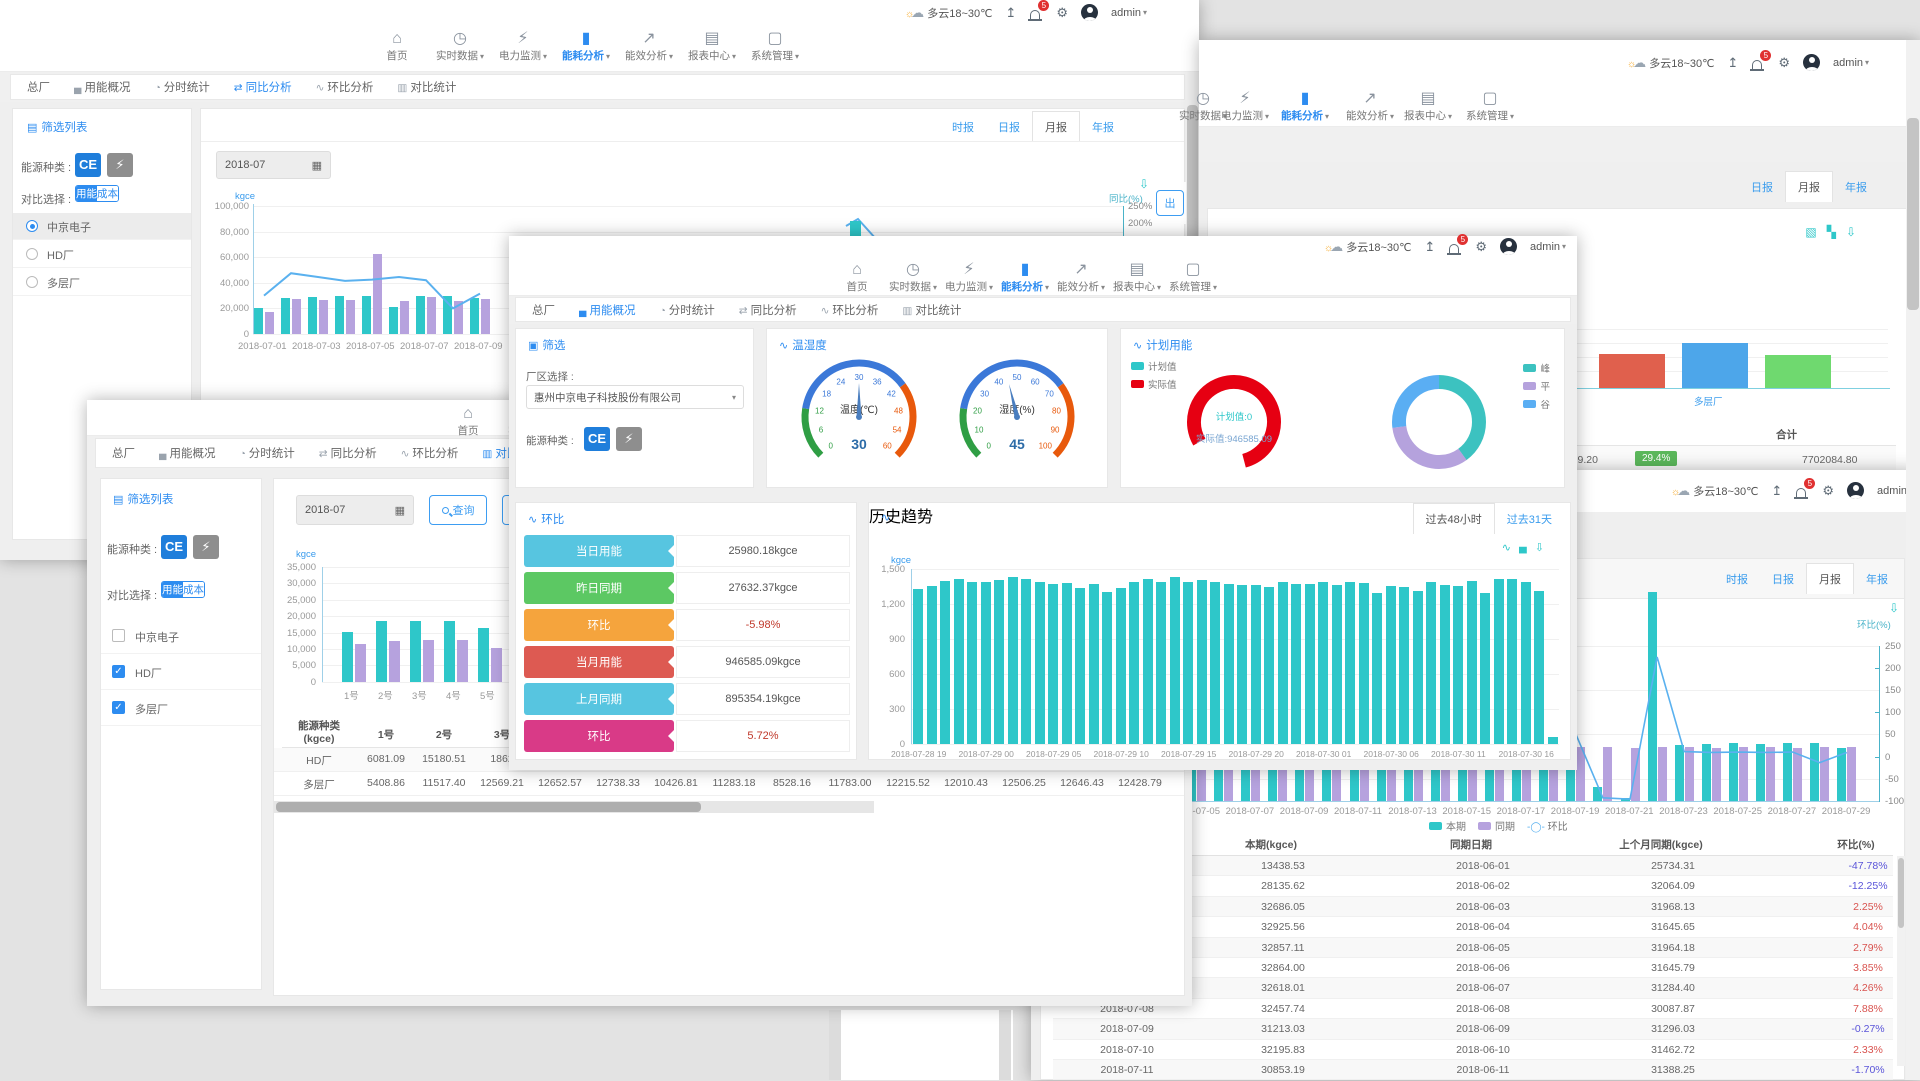 The image size is (1920, 1081). I want to click on legend-平: 平, so click(1536, 386).